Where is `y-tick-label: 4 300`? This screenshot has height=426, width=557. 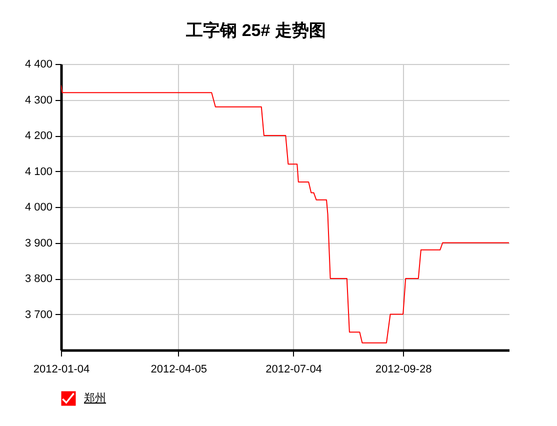 y-tick-label: 4 300 is located at coordinates (38, 100).